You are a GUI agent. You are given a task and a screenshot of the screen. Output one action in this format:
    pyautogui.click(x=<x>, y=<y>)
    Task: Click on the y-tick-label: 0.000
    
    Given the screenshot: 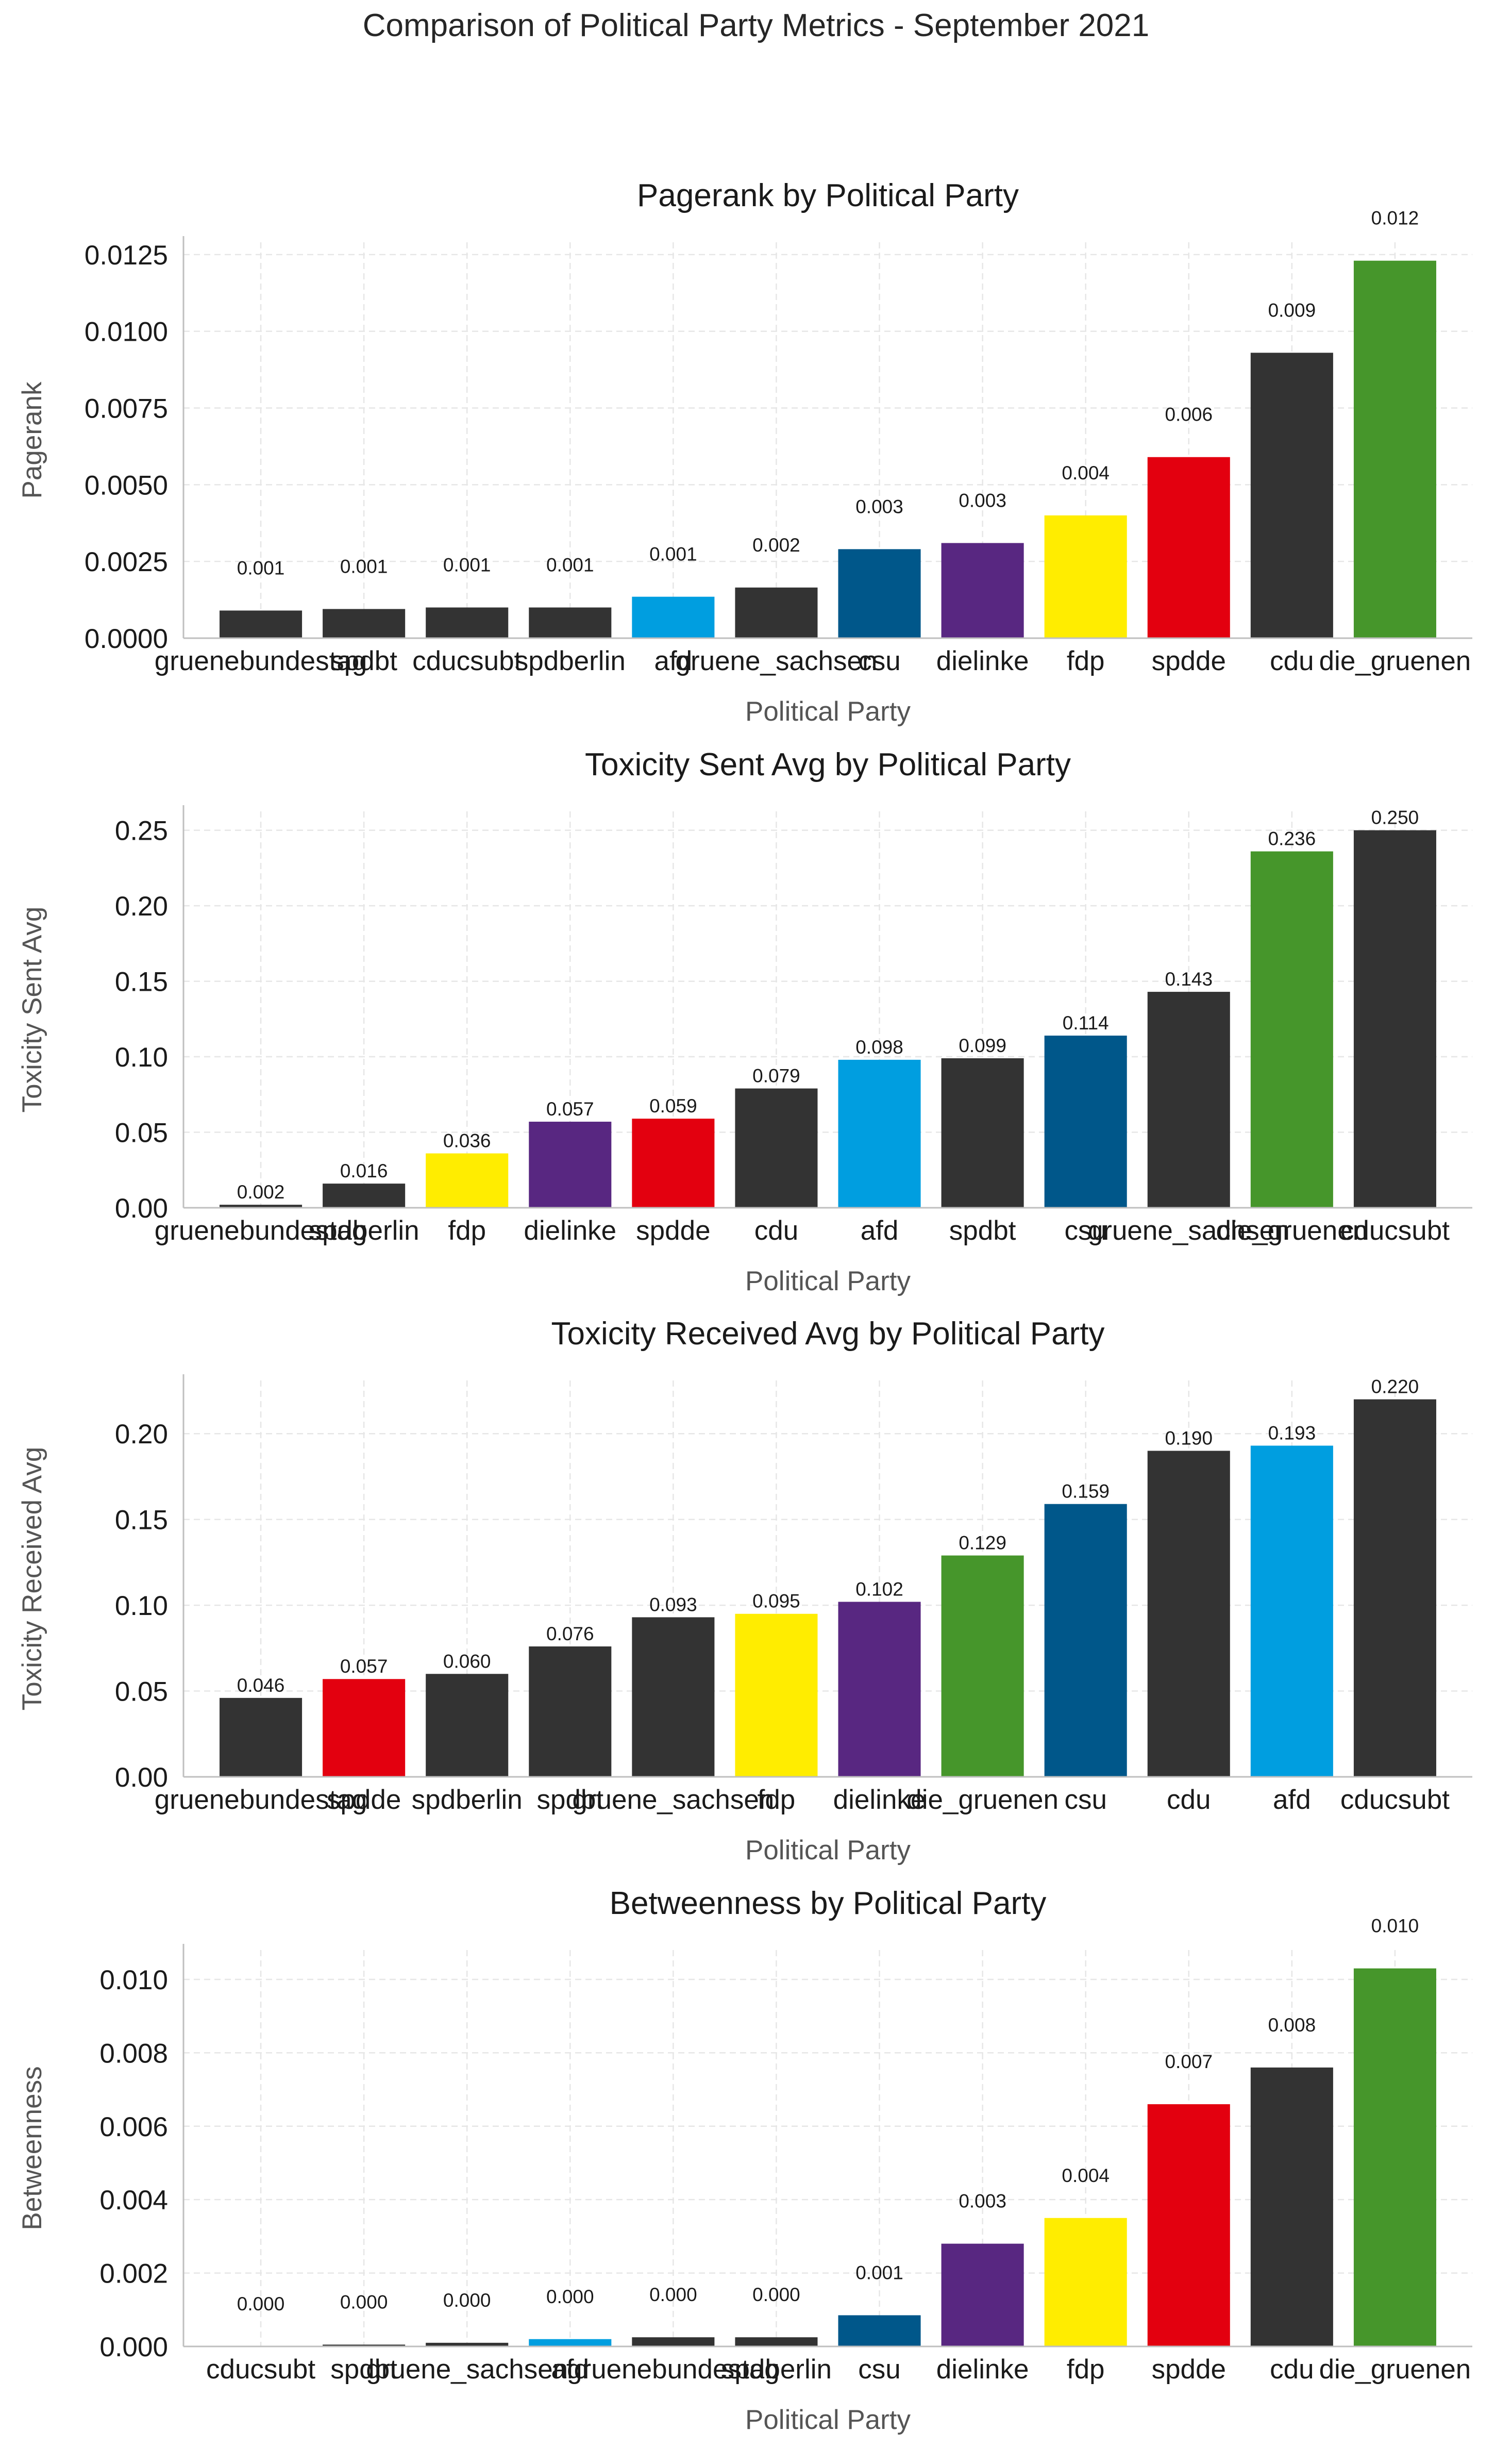 What is the action you would take?
    pyautogui.click(x=133, y=2347)
    